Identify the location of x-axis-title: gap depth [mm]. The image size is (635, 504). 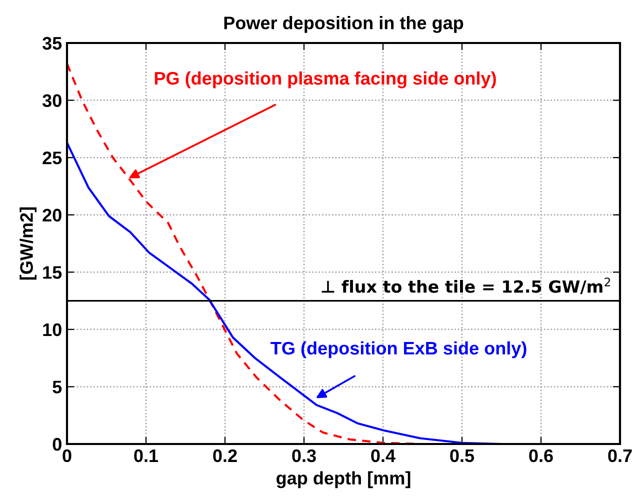
(343, 479).